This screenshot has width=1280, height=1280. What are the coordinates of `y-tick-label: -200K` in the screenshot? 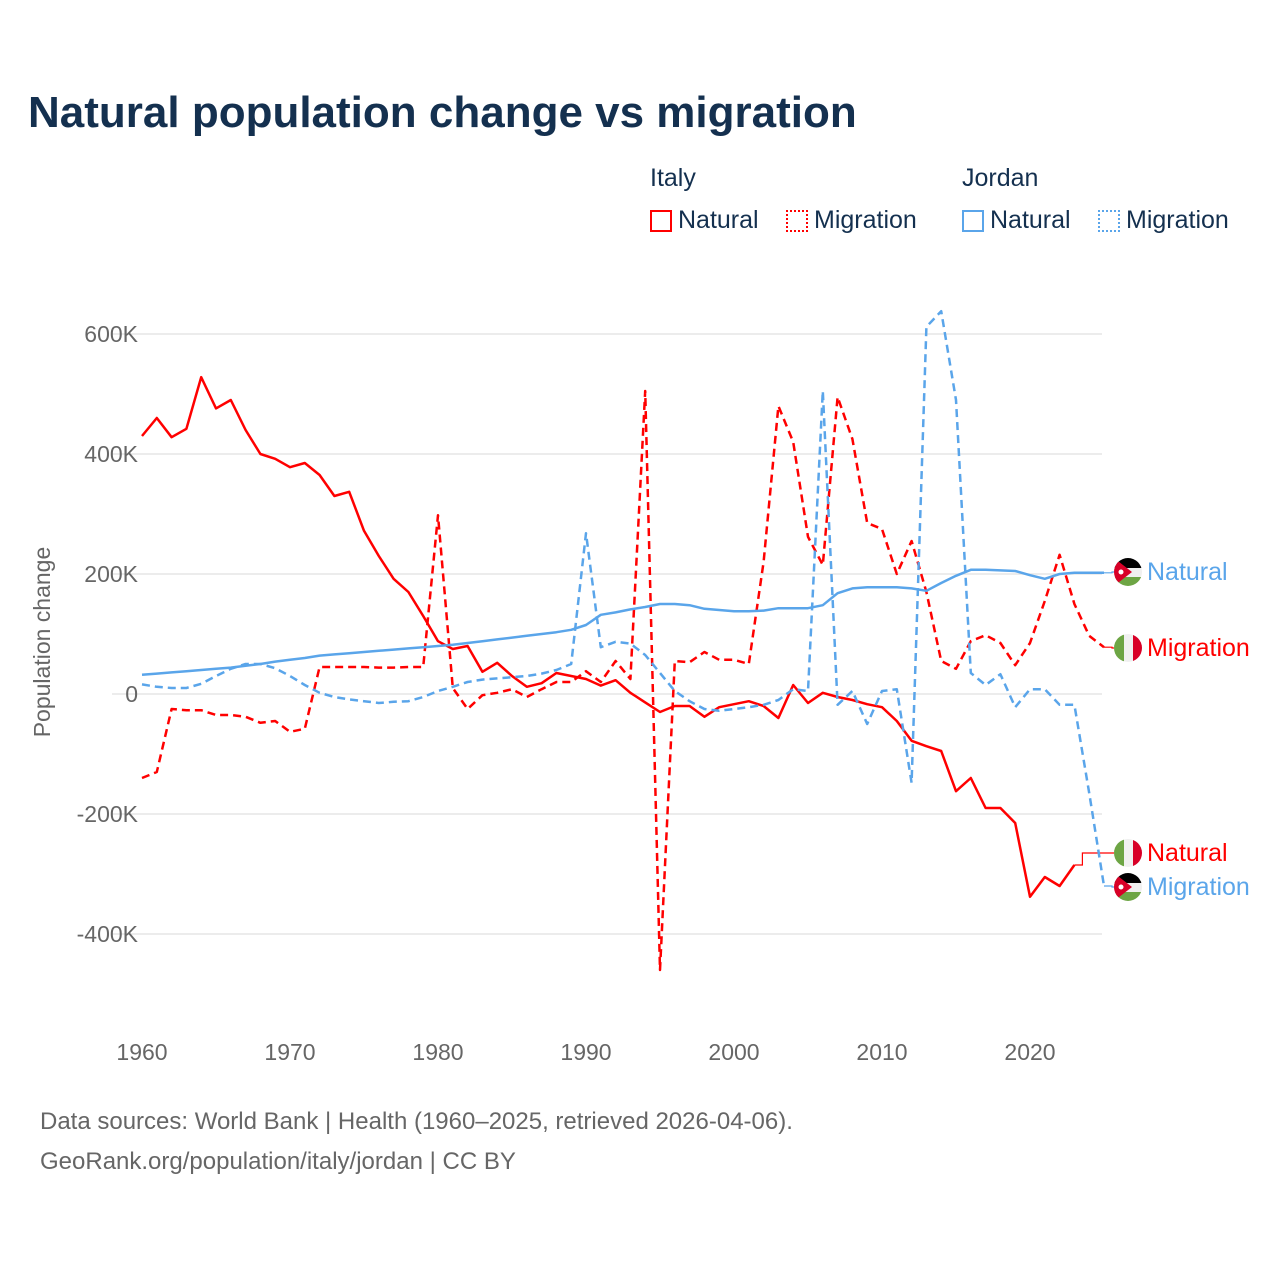 It's located at (108, 814).